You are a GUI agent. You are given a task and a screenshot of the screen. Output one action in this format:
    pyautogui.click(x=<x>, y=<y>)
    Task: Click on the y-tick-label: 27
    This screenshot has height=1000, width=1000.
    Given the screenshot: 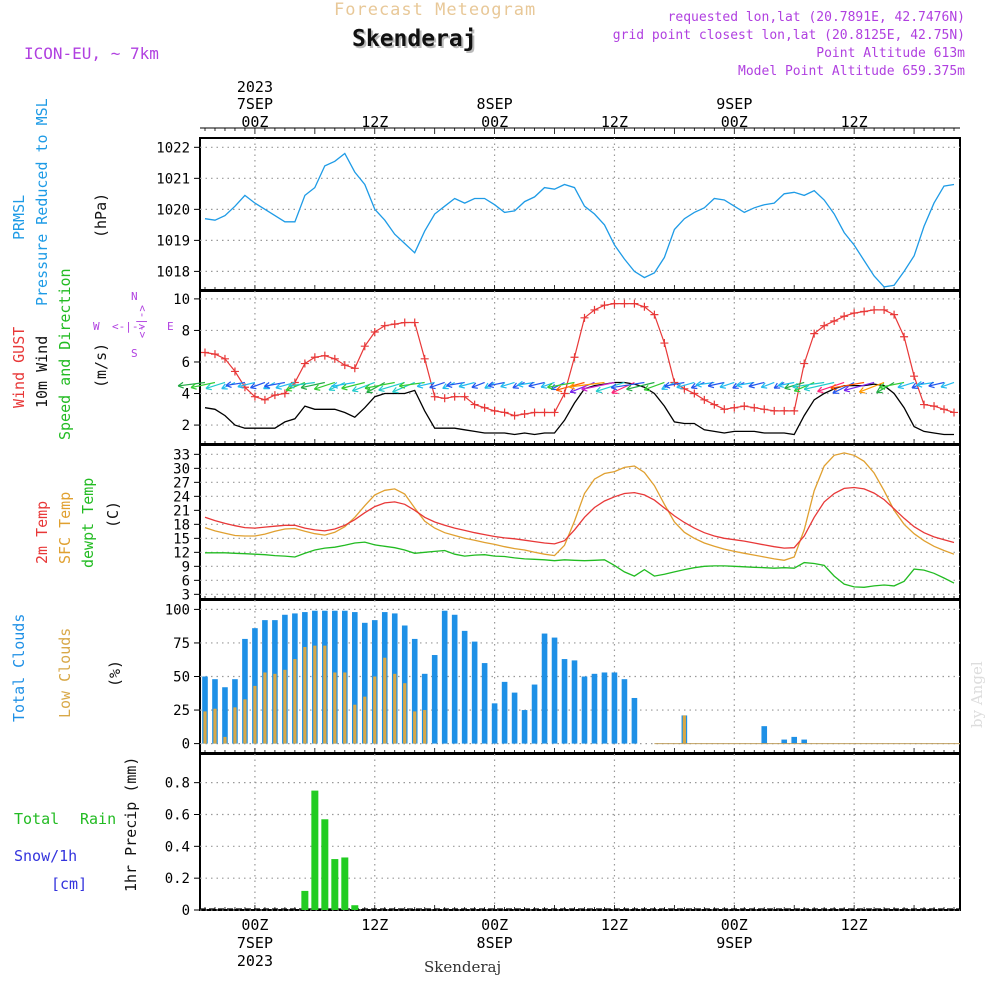 What is the action you would take?
    pyautogui.click(x=181, y=483)
    